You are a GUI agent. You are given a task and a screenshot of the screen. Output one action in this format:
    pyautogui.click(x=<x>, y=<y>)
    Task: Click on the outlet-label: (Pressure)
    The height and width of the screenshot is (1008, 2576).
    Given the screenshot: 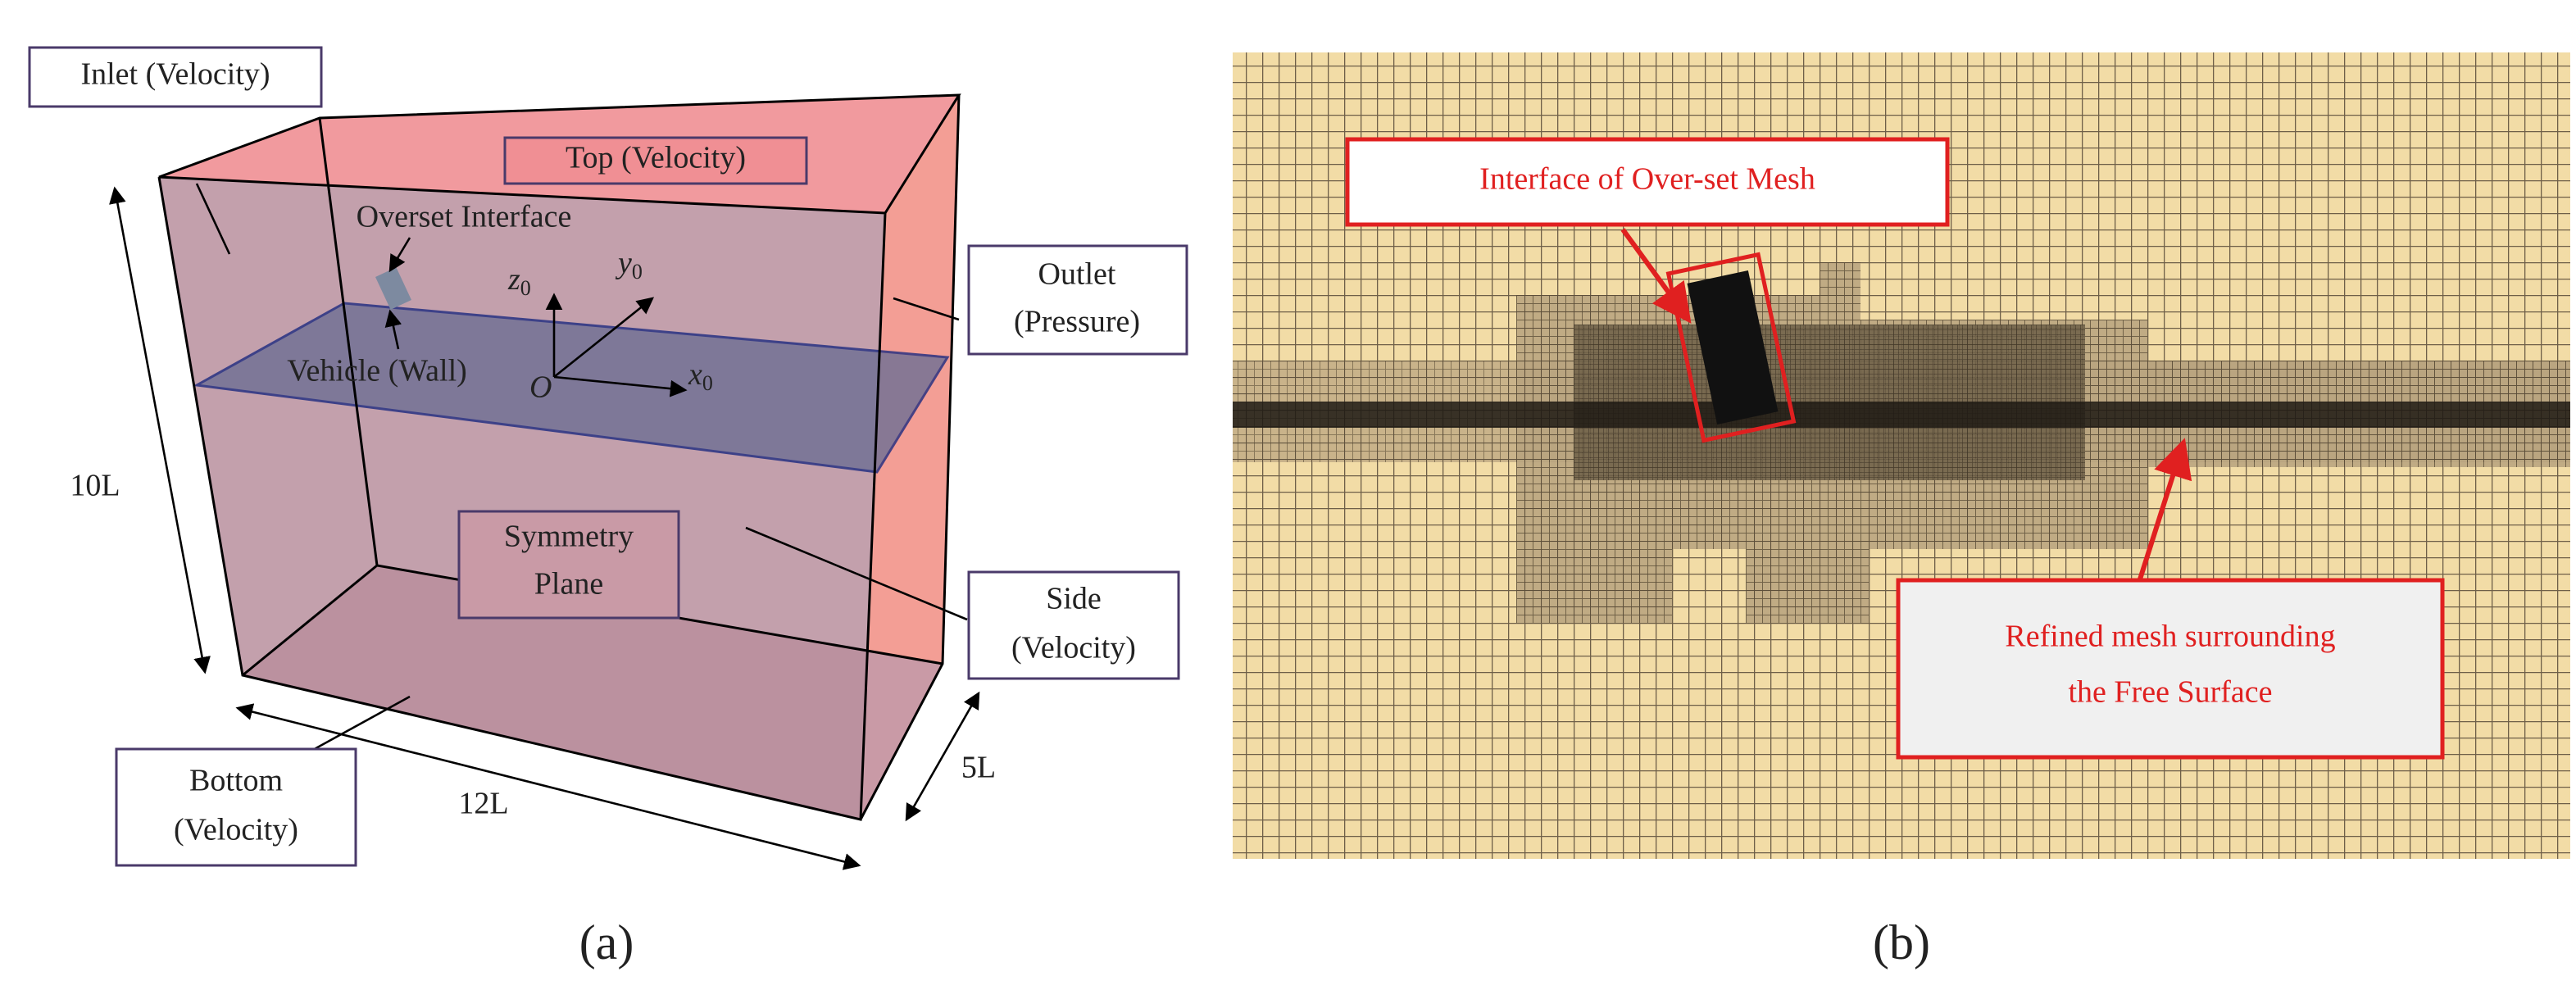 What is the action you would take?
    pyautogui.click(x=1077, y=322)
    